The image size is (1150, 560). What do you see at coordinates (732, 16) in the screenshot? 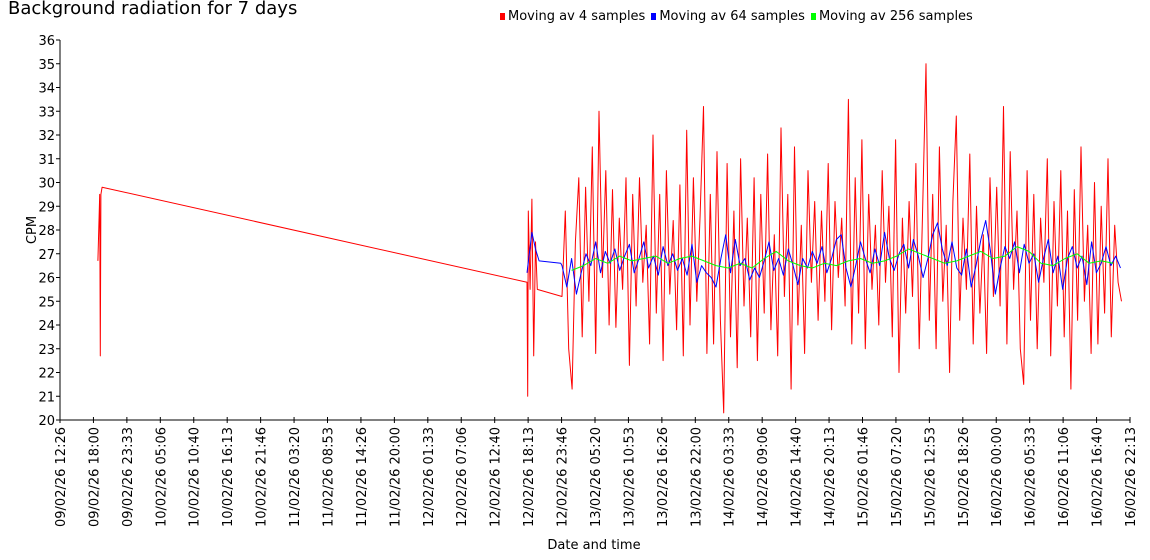
I see `legend-label: Moving av 64 samples` at bounding box center [732, 16].